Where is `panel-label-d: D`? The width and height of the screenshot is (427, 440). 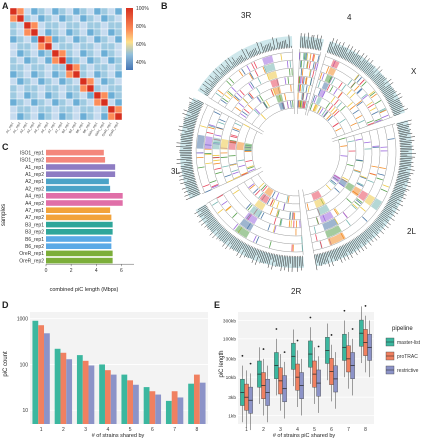 panel-label-d: D is located at coordinates (5, 305).